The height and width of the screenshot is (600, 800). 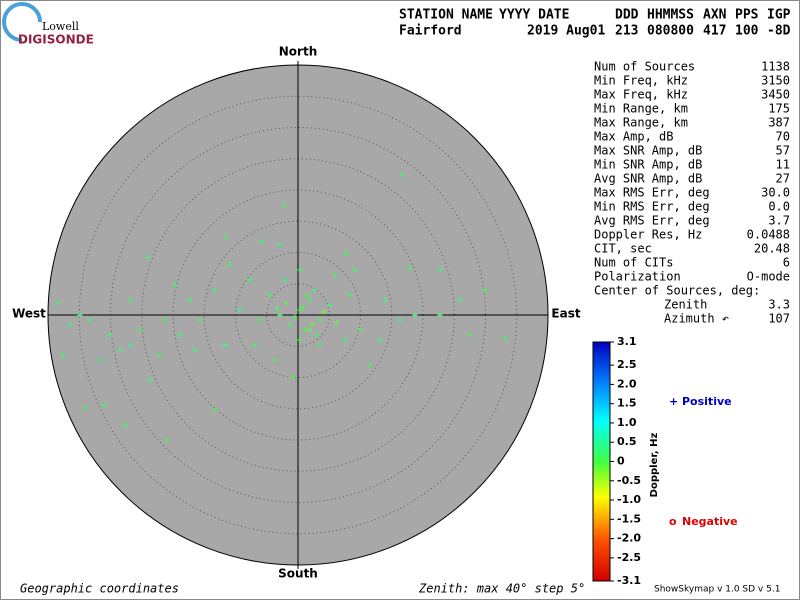 I want to click on header-value: 2019 Aug01, so click(x=566, y=31).